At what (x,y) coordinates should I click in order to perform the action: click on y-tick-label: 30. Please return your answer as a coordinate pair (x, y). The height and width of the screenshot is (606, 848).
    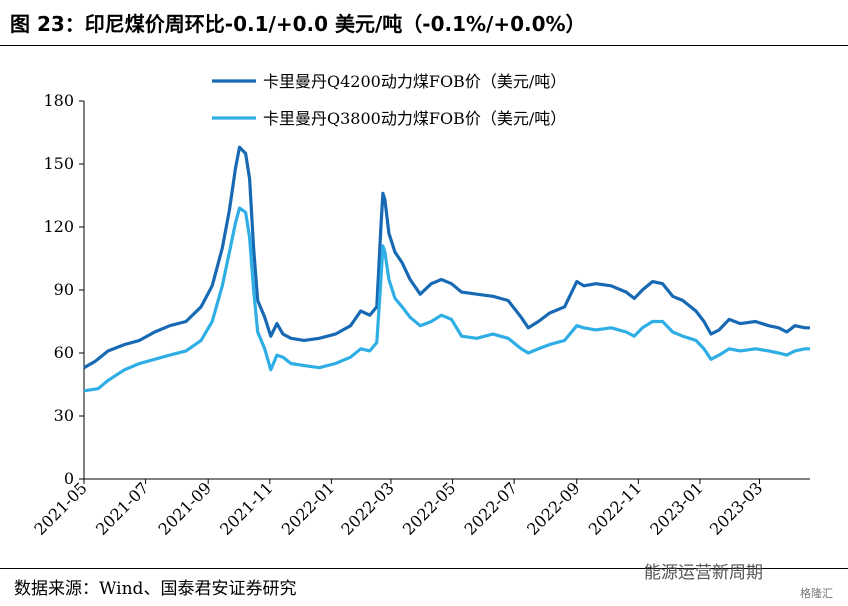
    Looking at the image, I should click on (64, 415).